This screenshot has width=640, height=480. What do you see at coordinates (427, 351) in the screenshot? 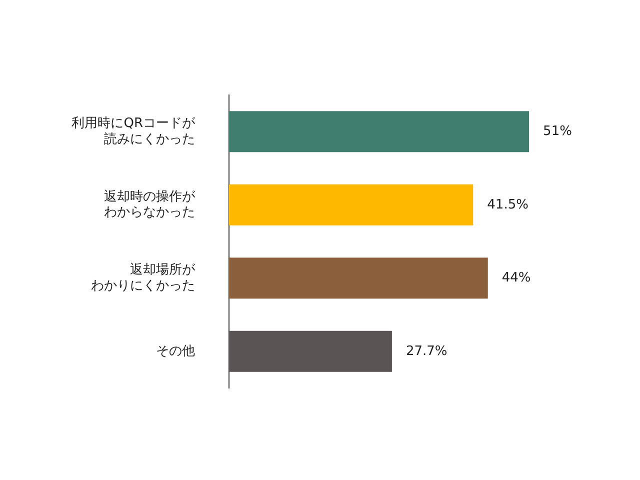
I see `data-label: 27.7%` at bounding box center [427, 351].